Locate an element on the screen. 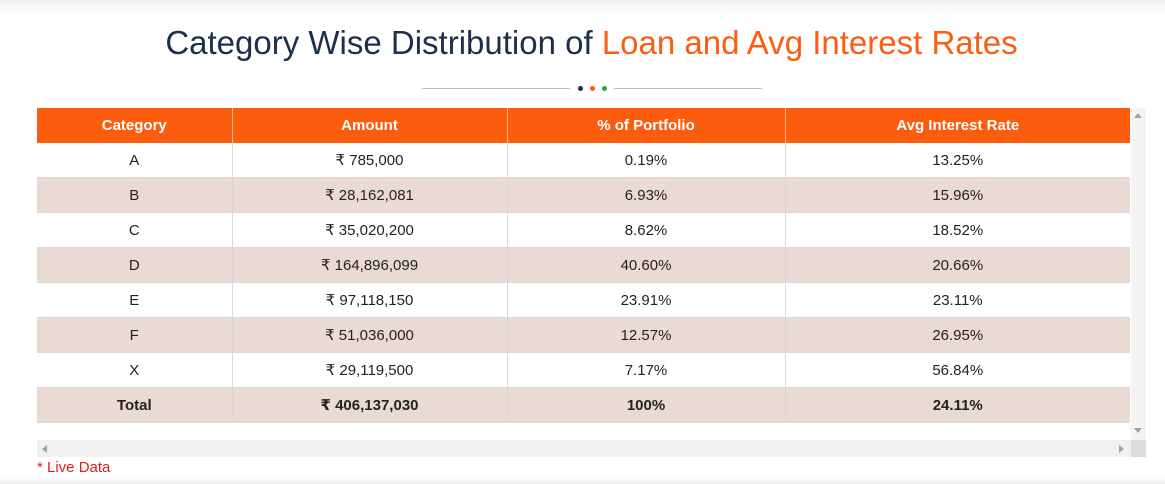  cell-category: E is located at coordinates (135, 300).